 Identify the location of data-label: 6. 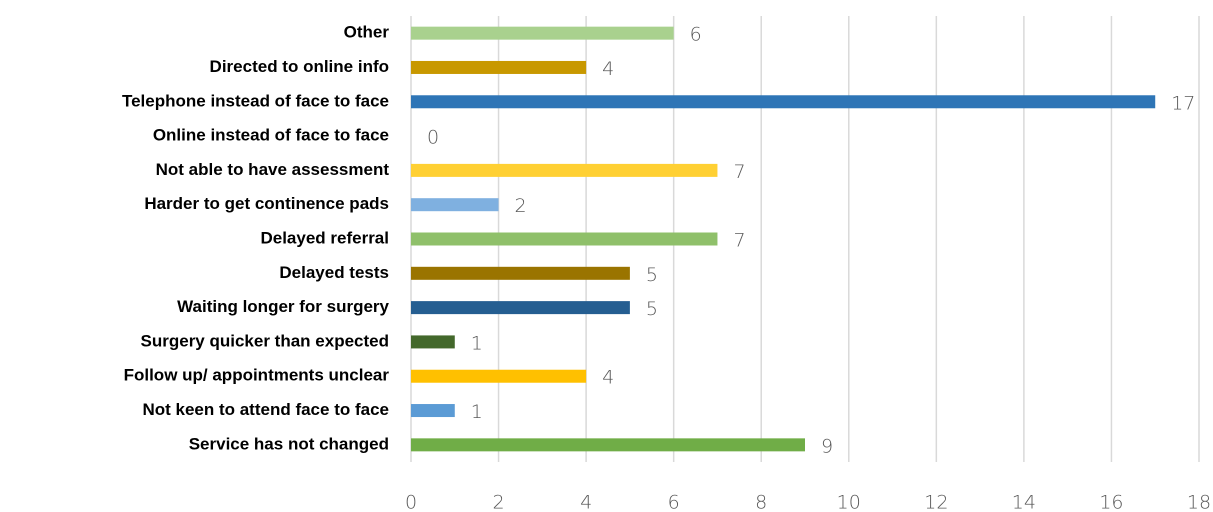
(696, 35).